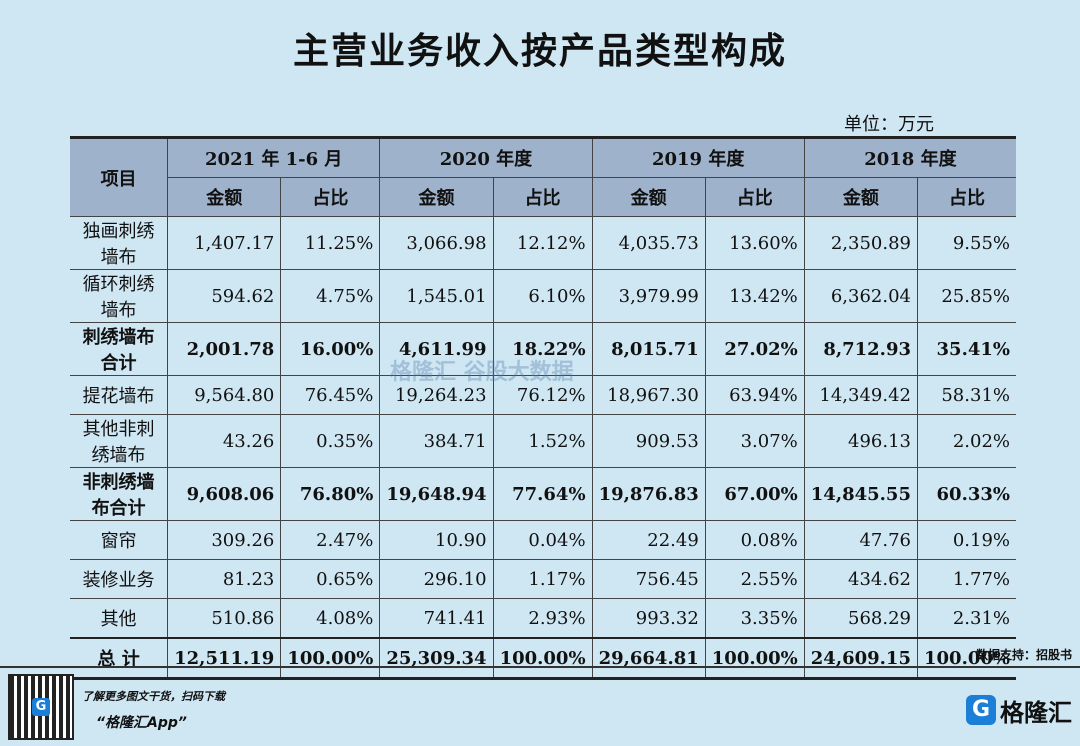  Describe the element at coordinates (224, 658) in the screenshot. I see `amount-cell: 12,511.19` at that location.